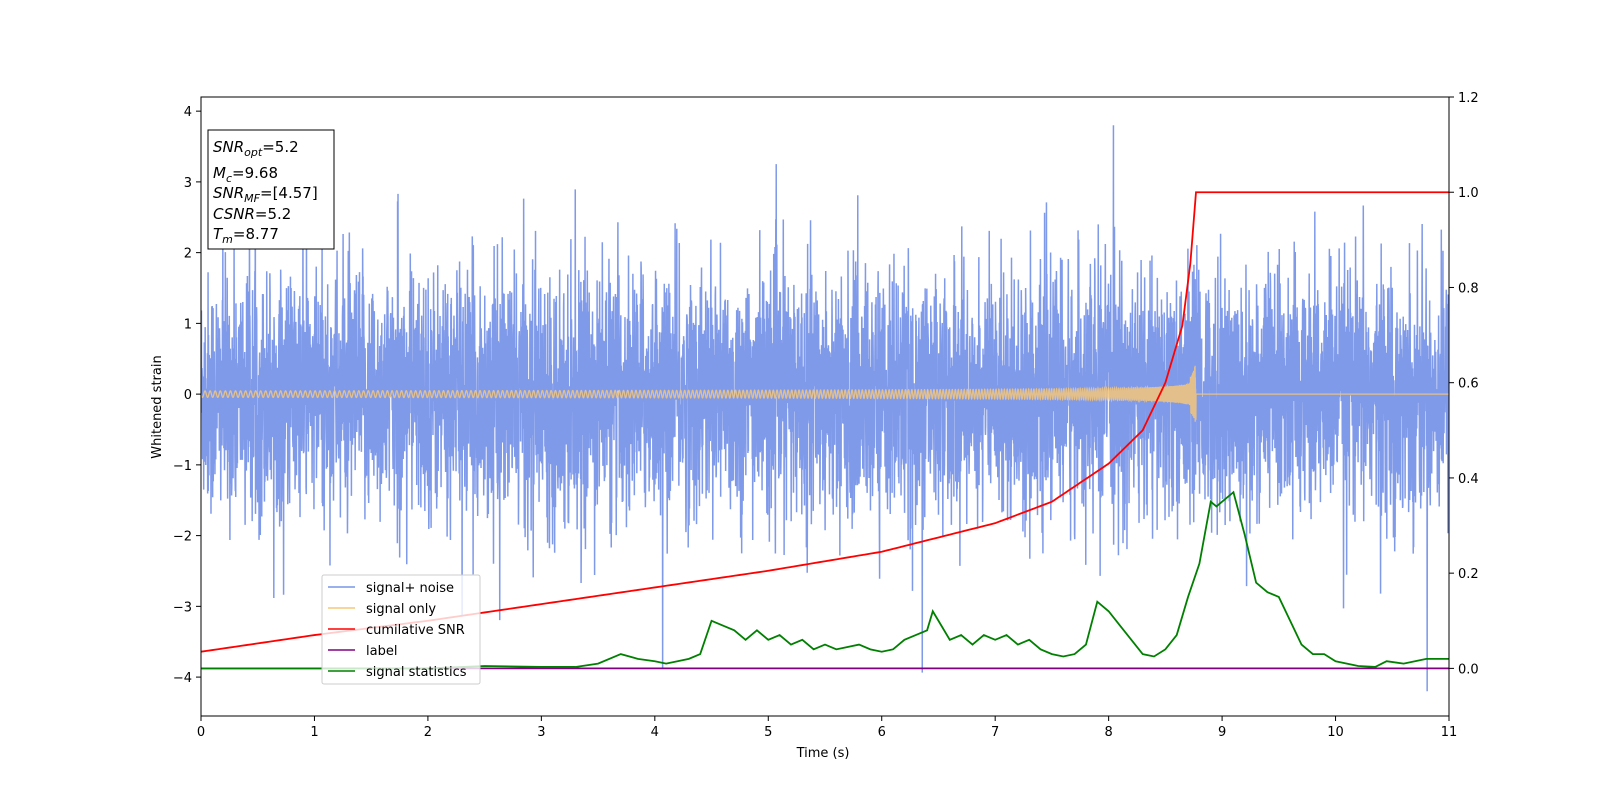  I want to click on y-tick-label: −4, so click(182, 678).